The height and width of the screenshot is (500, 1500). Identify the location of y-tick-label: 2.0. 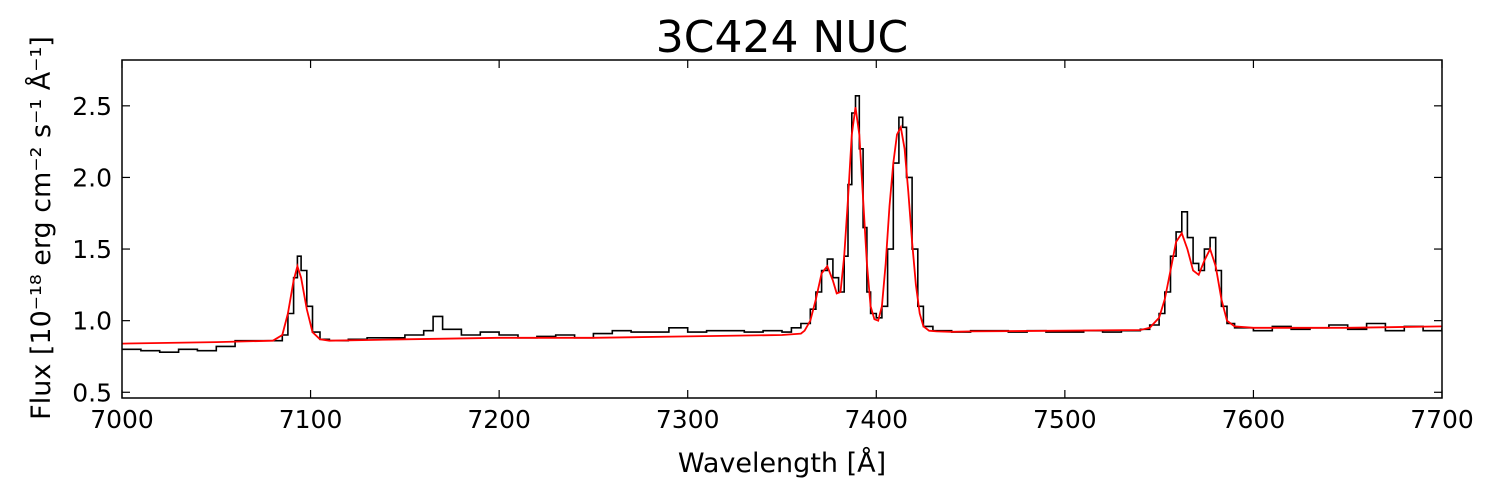
(92, 177).